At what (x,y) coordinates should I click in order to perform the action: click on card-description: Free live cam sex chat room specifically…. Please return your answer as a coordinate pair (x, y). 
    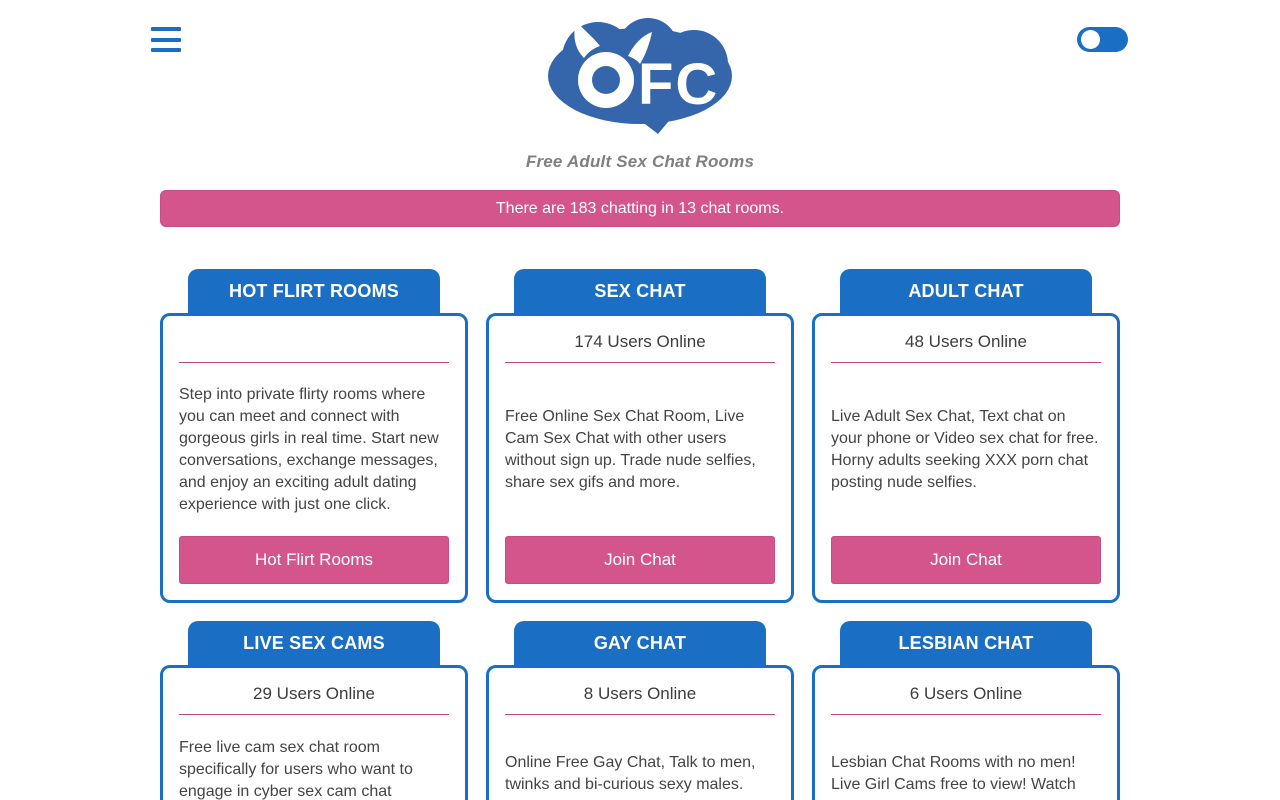
    Looking at the image, I should click on (296, 769).